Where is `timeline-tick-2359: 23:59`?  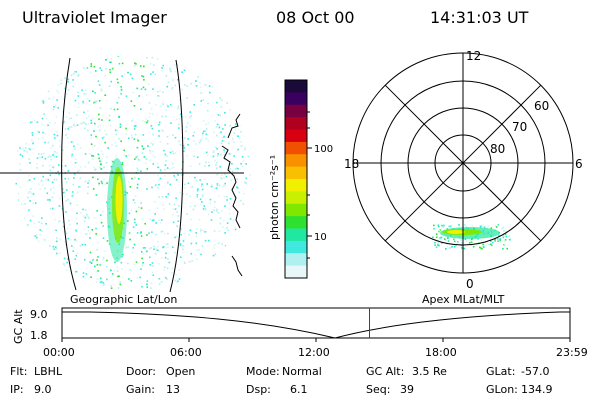 timeline-tick-2359: 23:59 is located at coordinates (572, 352).